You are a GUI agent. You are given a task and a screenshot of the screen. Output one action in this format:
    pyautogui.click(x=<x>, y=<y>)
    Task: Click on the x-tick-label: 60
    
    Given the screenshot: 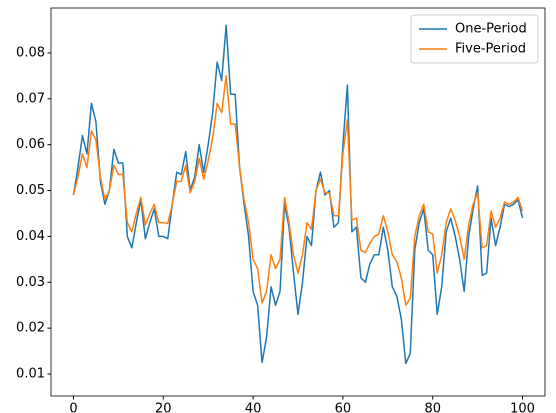 What is the action you would take?
    pyautogui.click(x=343, y=407)
    